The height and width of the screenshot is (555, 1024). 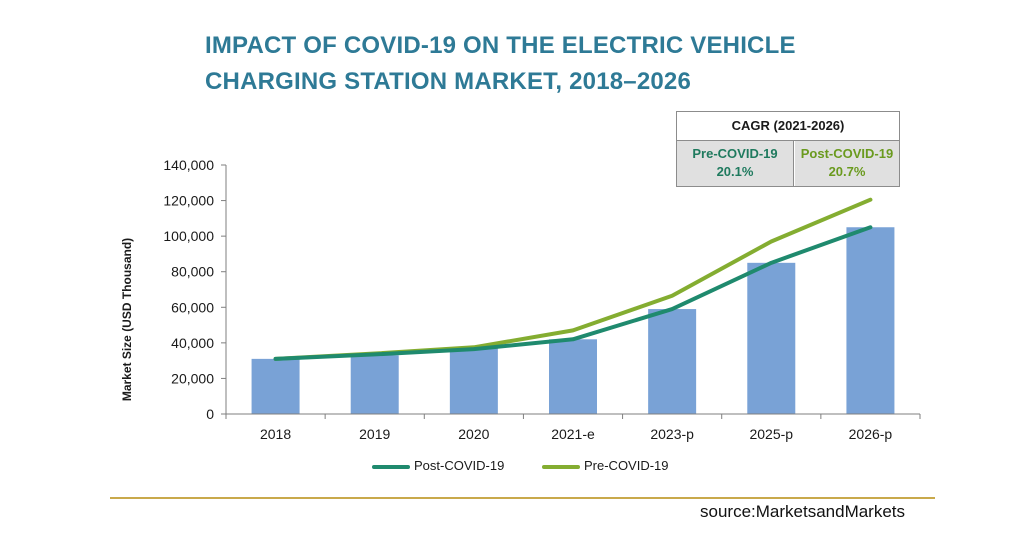 I want to click on y-tick-label: 0, so click(x=210, y=414).